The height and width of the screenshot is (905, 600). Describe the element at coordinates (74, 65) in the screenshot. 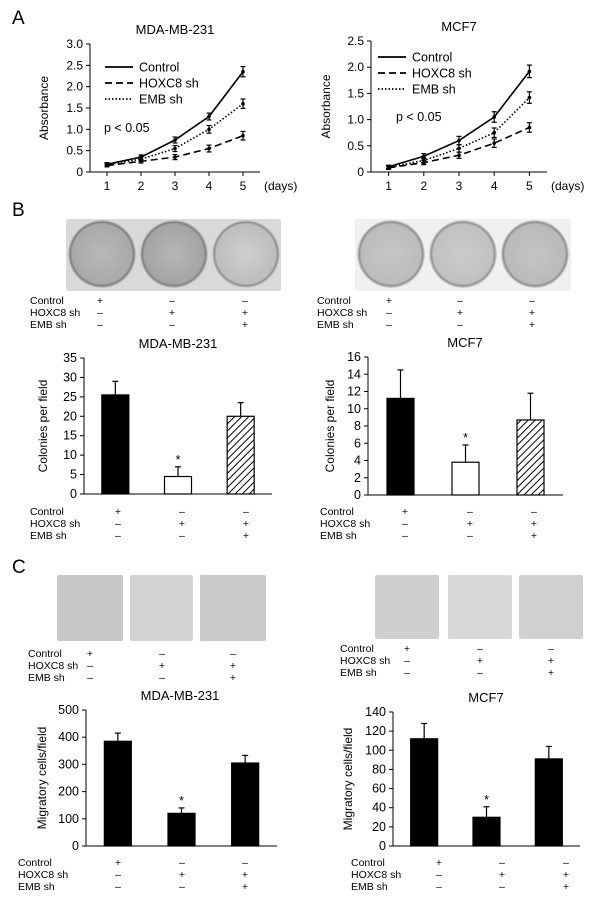

I see `growth-mda-y-tick-label: 2.5` at that location.